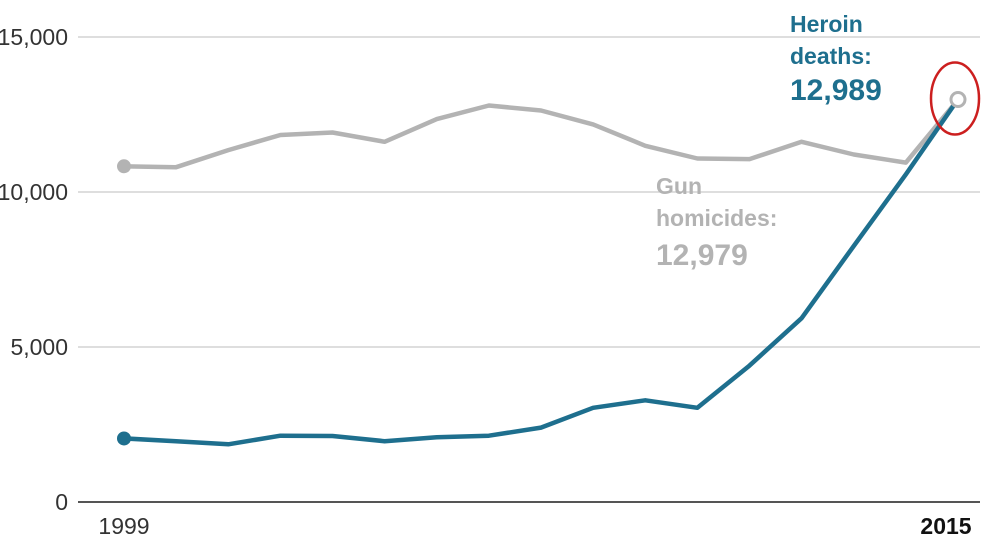 This screenshot has width=1000, height=557. Describe the element at coordinates (716, 218) in the screenshot. I see `gun-annotation-label: homicides:` at that location.